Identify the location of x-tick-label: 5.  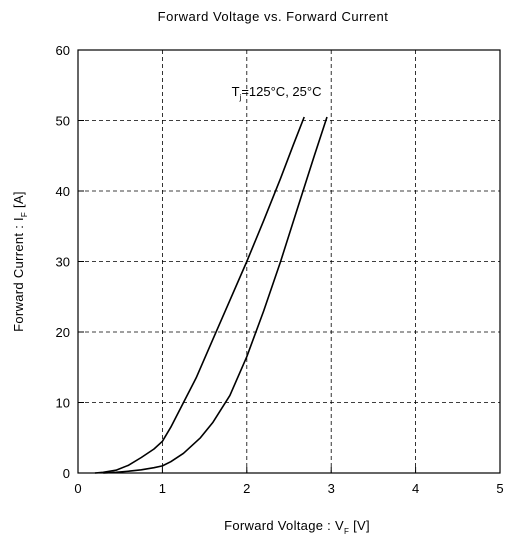
(499, 488).